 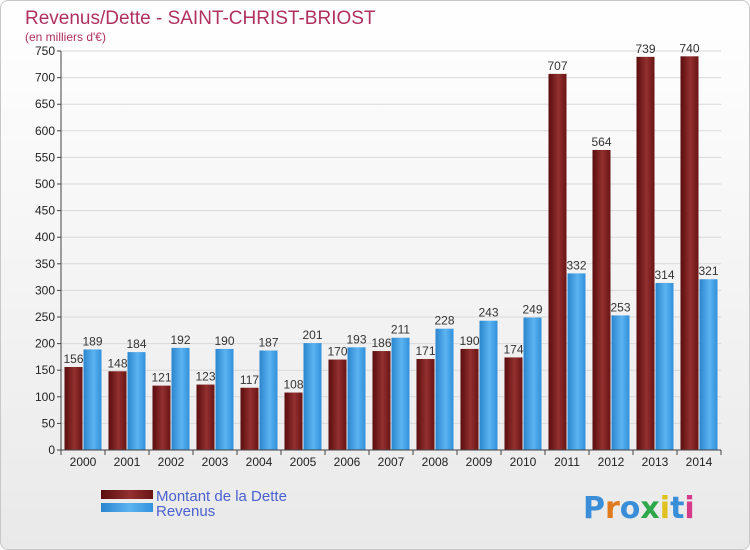 What do you see at coordinates (205, 377) in the screenshot?
I see `data-label-debt: 123` at bounding box center [205, 377].